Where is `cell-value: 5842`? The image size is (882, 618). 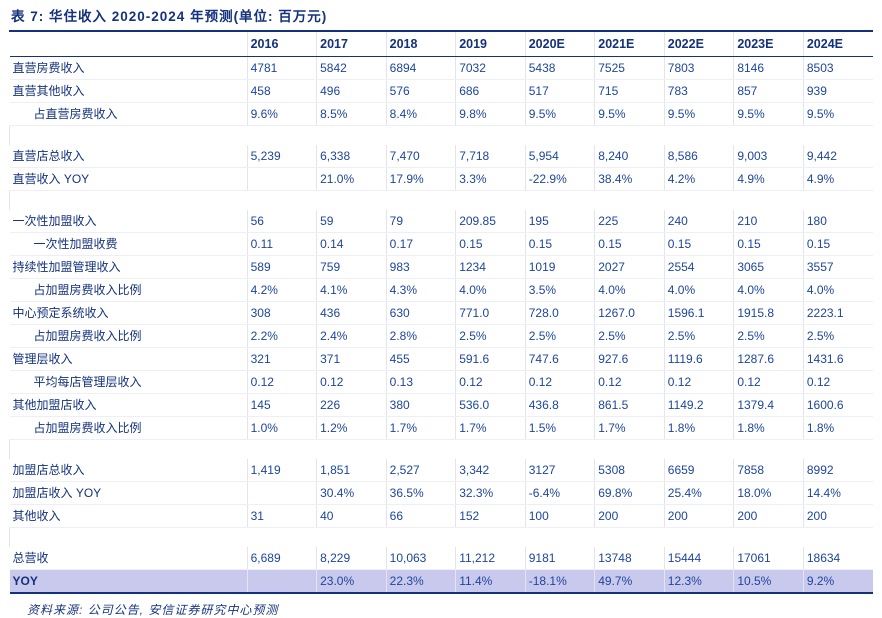
cell-value: 5842 is located at coordinates (351, 68).